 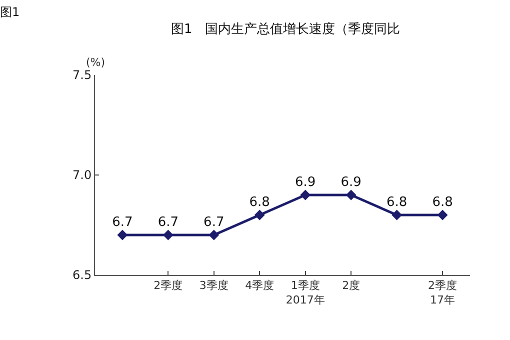 What do you see at coordinates (10, 12) in the screenshot?
I see `caption: 图1` at bounding box center [10, 12].